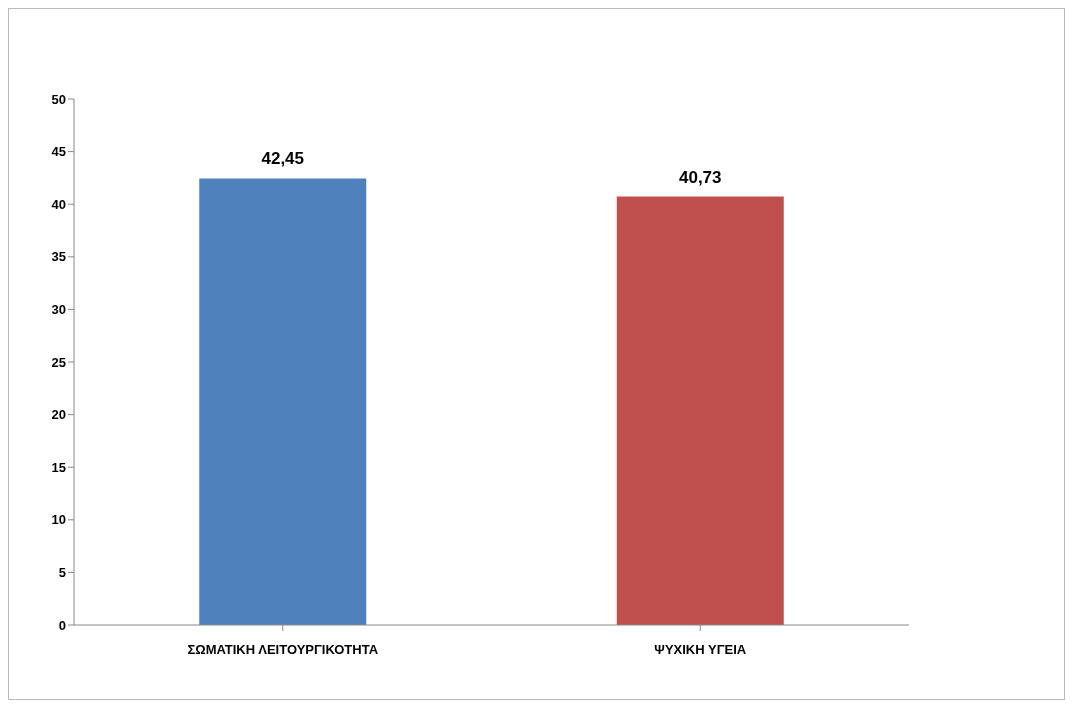  Describe the element at coordinates (58, 204) in the screenshot. I see `y-tick-label: 40` at that location.